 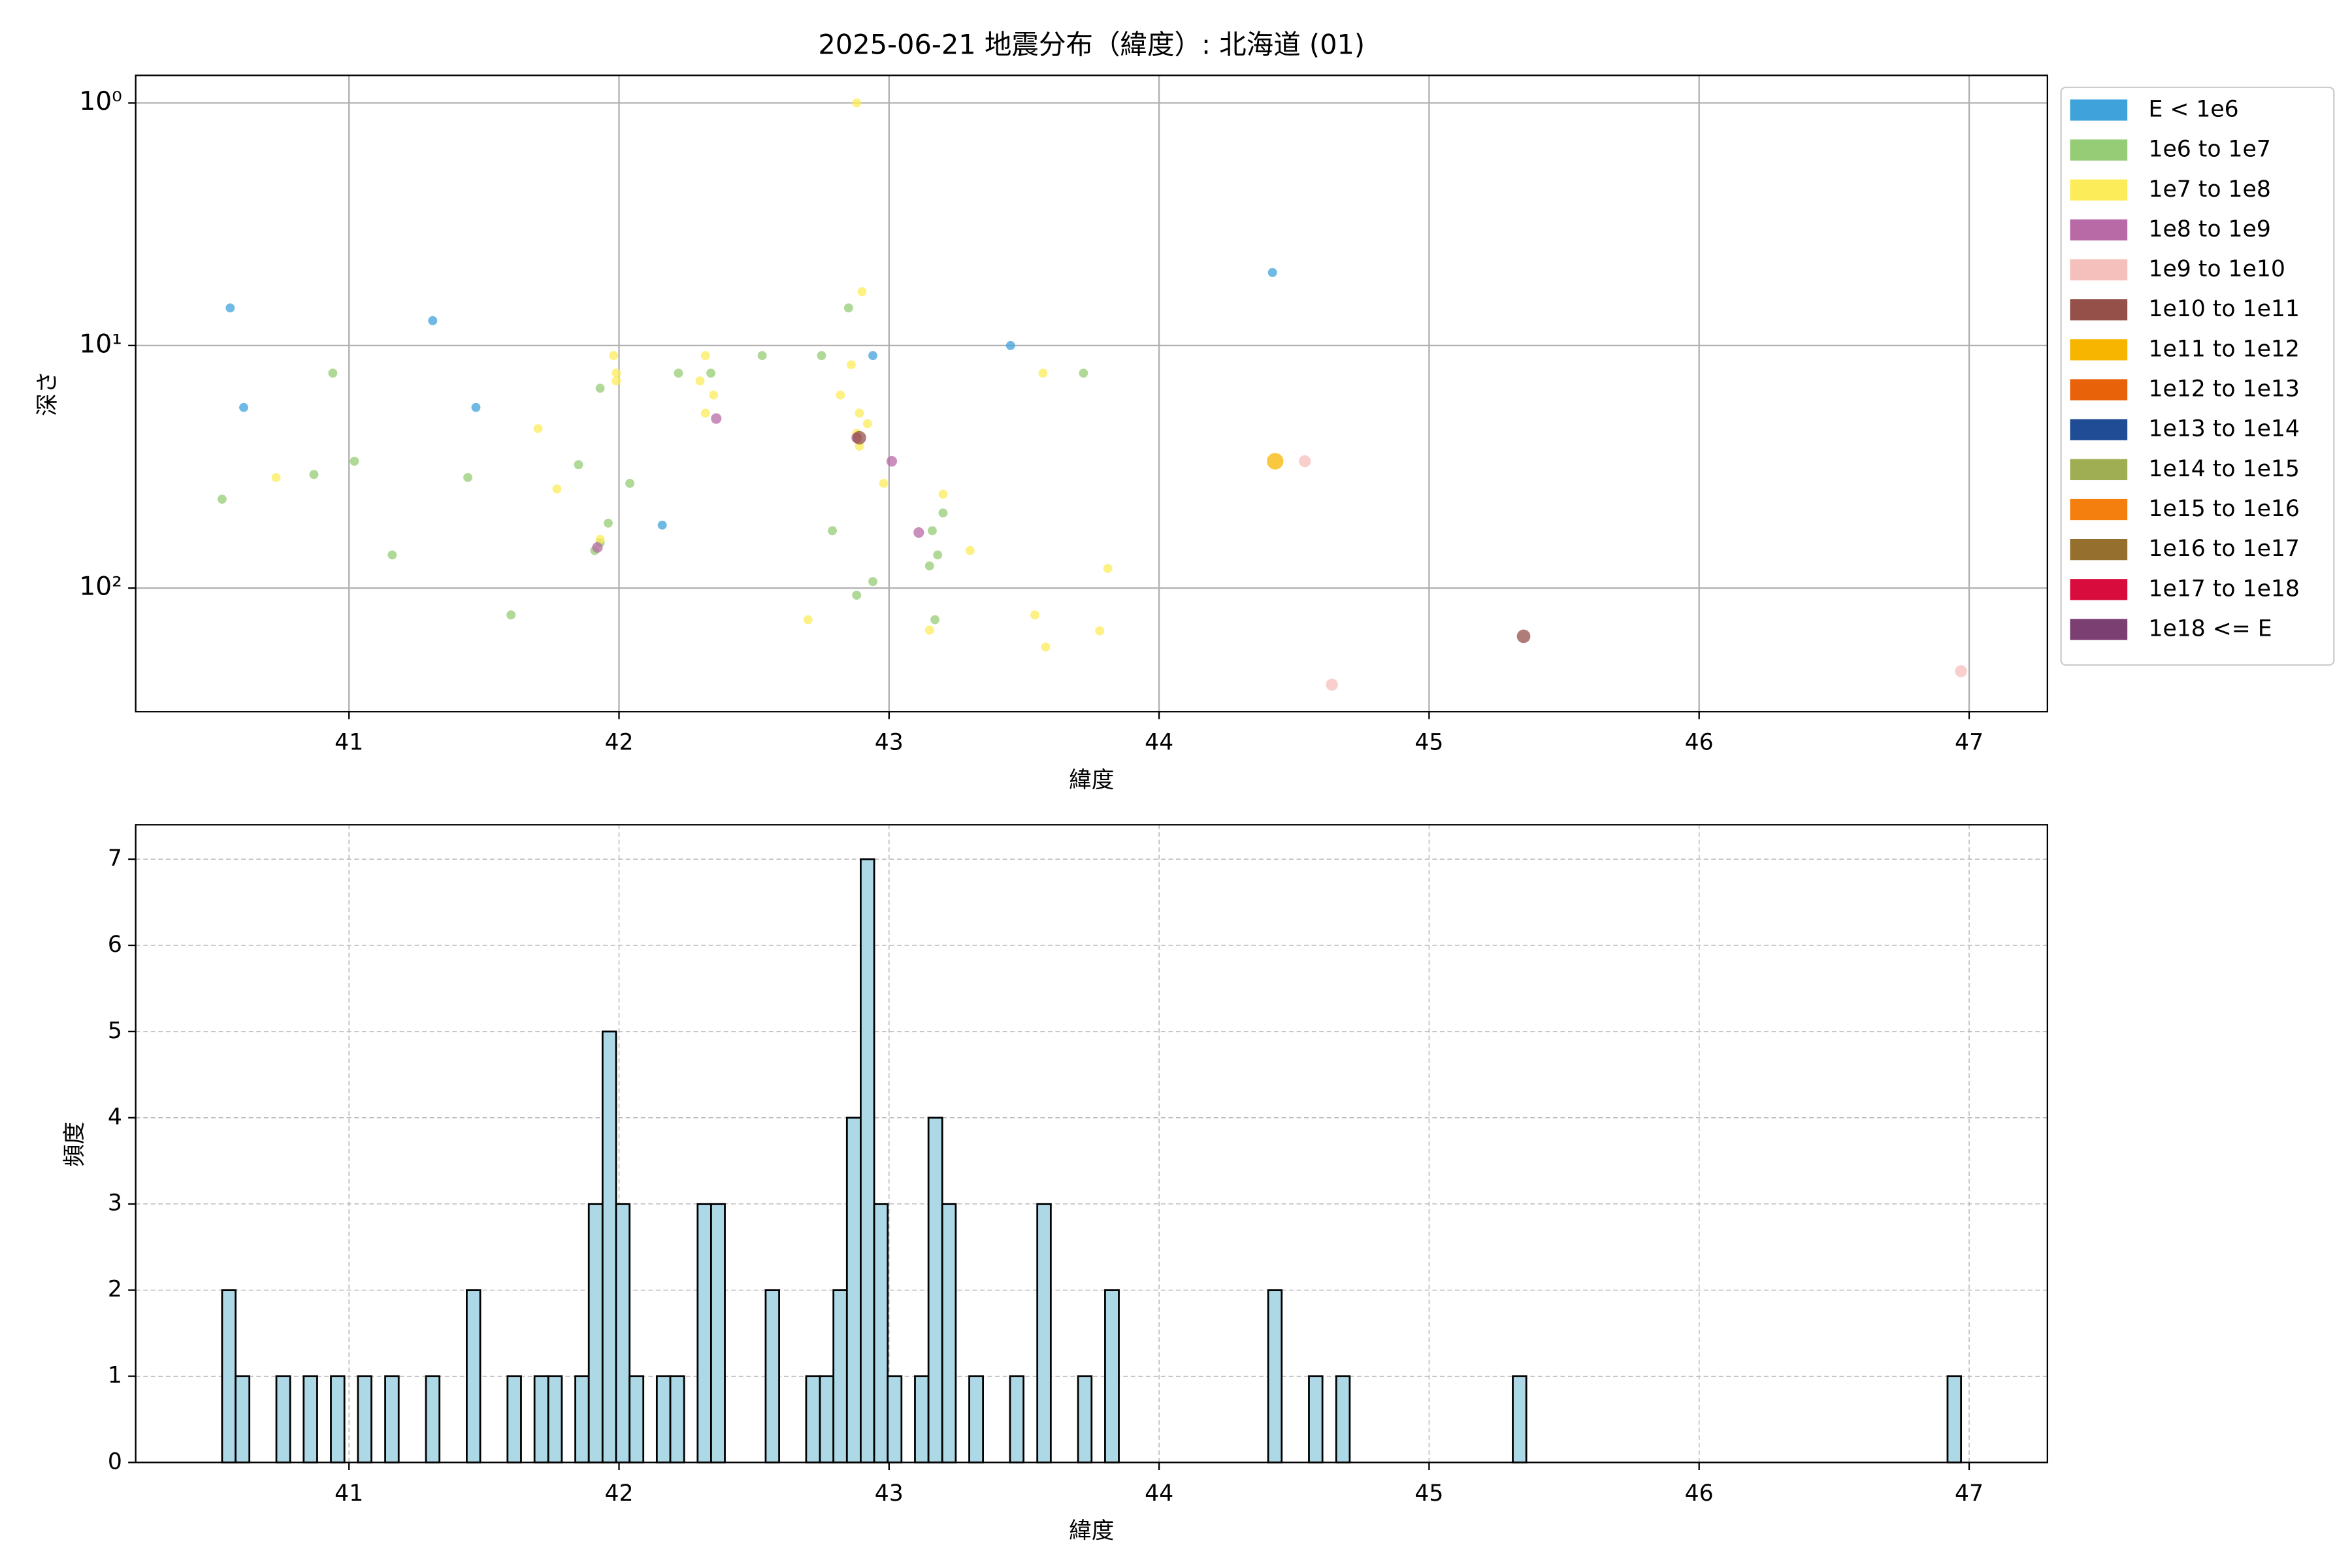 What do you see at coordinates (115, 1203) in the screenshot?
I see `y-tick-label: 3` at bounding box center [115, 1203].